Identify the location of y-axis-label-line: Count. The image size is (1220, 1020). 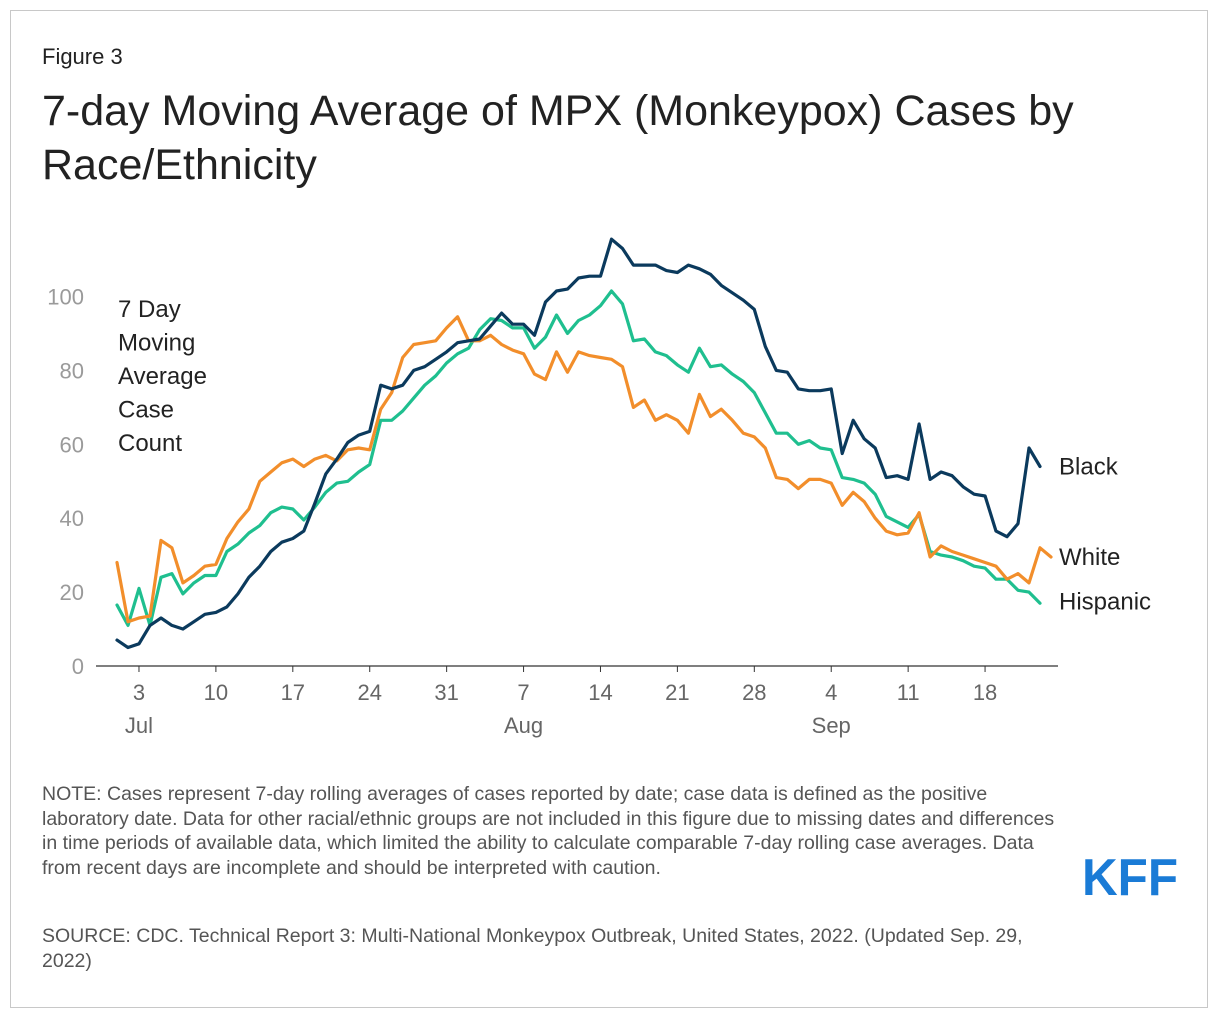
(150, 443).